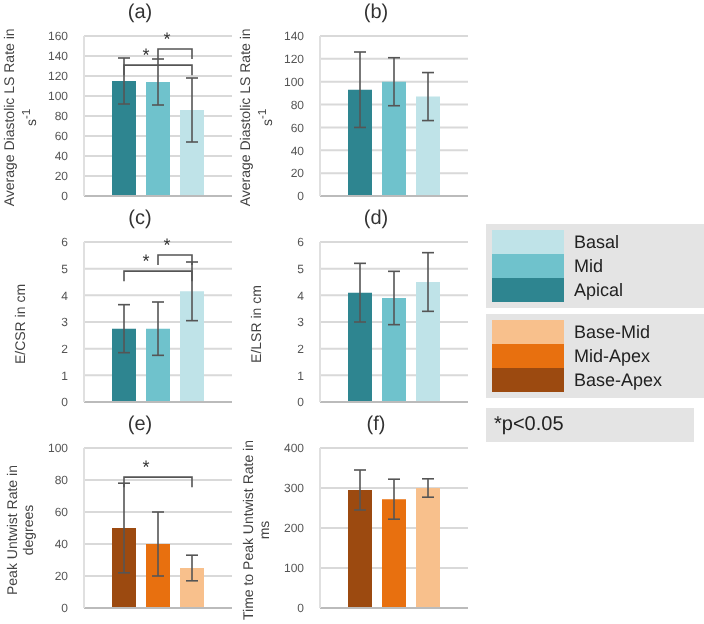  What do you see at coordinates (140, 219) in the screenshot?
I see `chart-title: (c)` at bounding box center [140, 219].